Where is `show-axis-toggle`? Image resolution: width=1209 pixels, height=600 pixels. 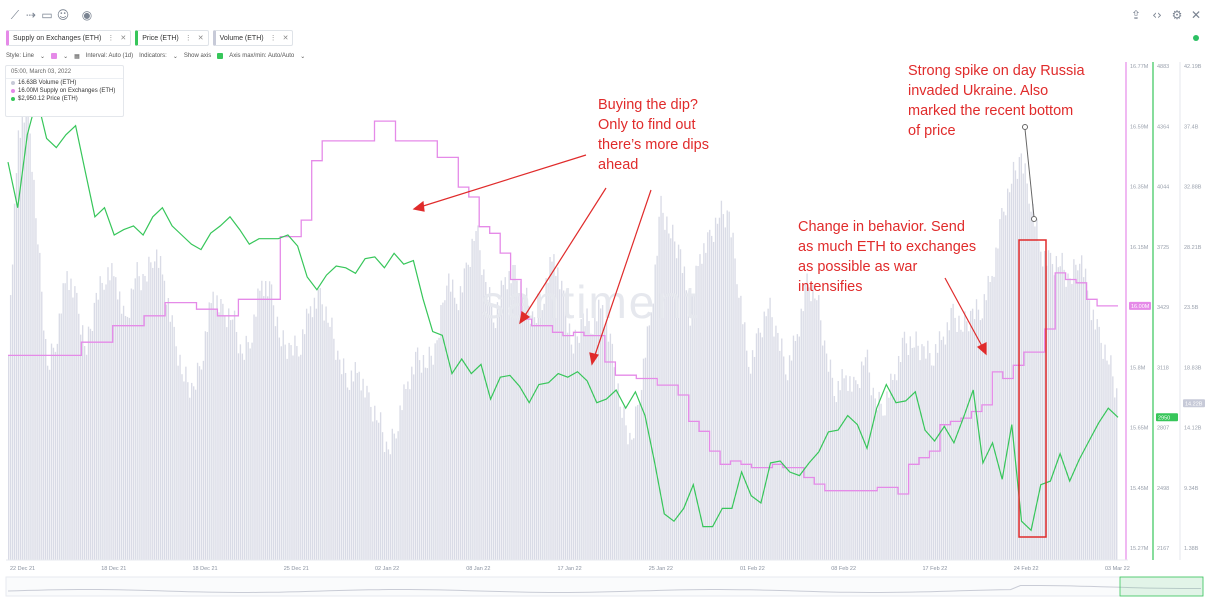
show-axis-toggle is located at coordinates (220, 56).